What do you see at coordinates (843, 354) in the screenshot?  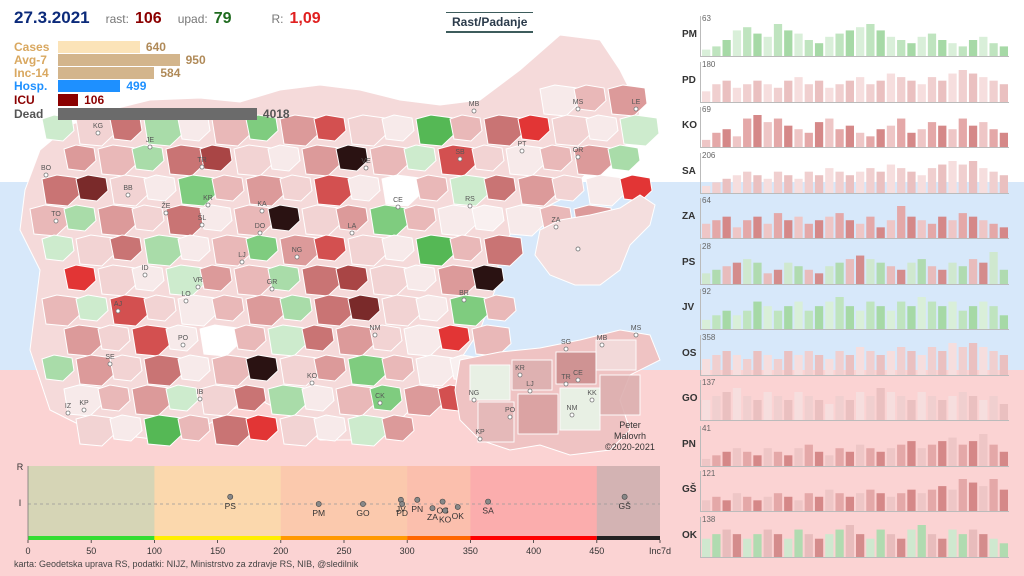 I see `region-panel-os: OS 358` at bounding box center [843, 354].